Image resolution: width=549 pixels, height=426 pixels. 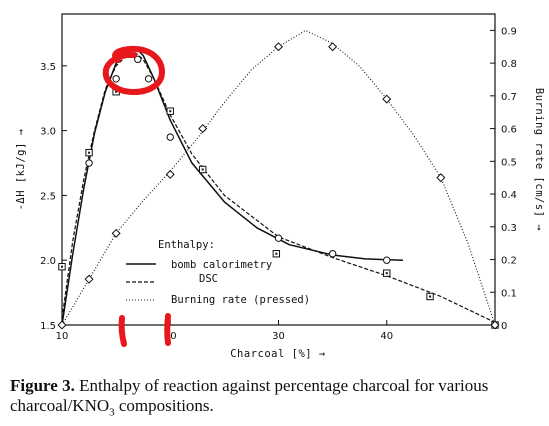 What do you see at coordinates (509, 195) in the screenshot?
I see `y-right-tick-label: 0.4` at bounding box center [509, 195].